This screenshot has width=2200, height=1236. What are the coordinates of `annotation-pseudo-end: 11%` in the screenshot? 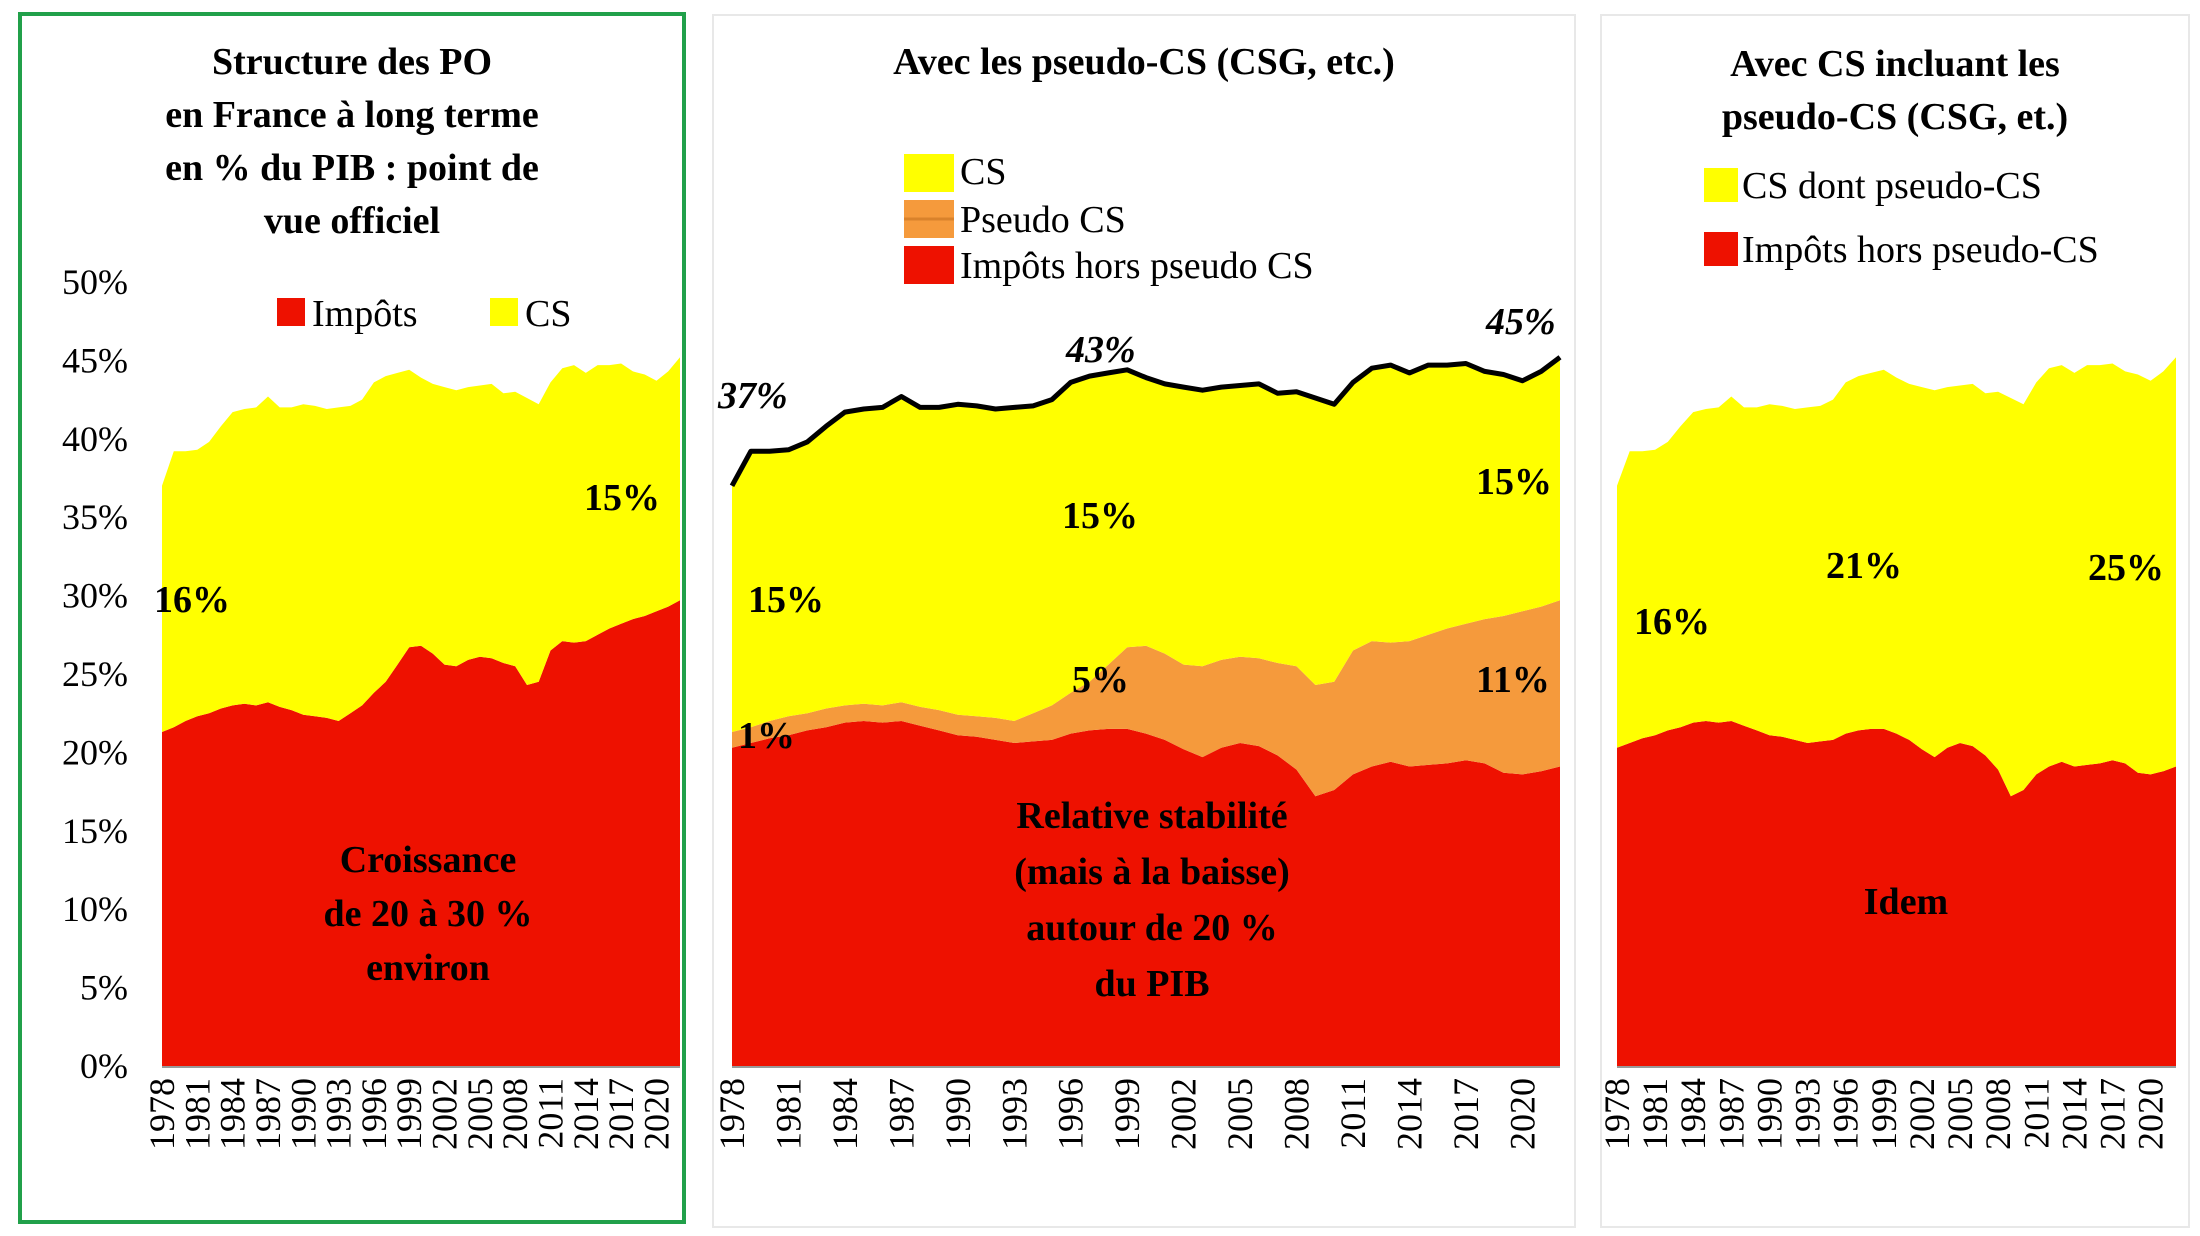 It's located at (1513, 680).